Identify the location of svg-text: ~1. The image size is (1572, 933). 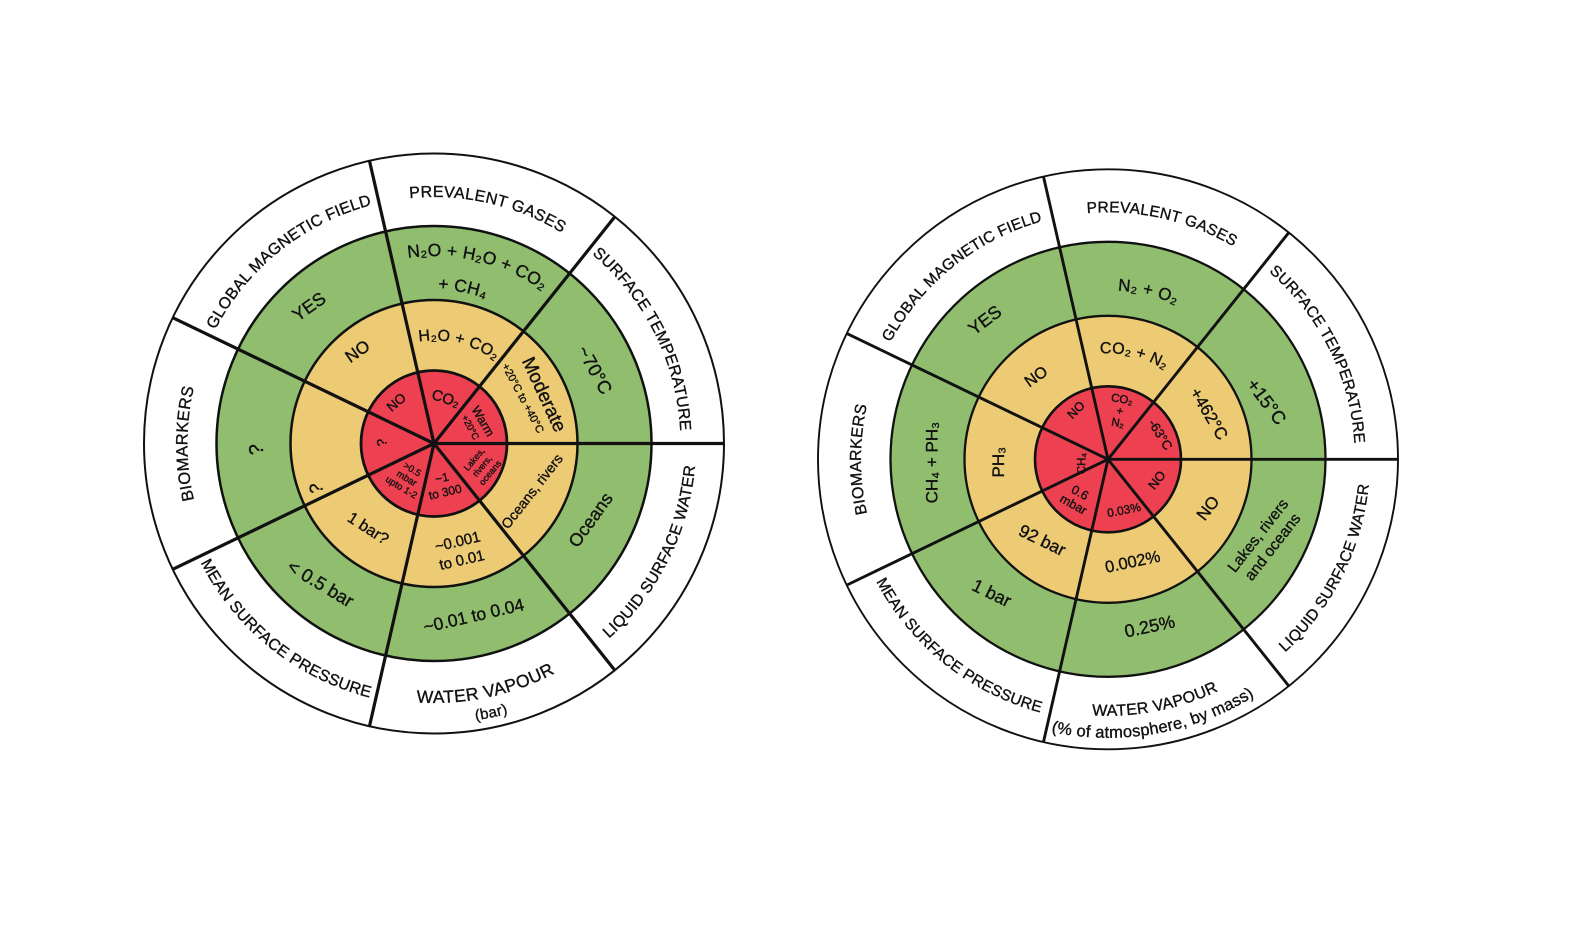
(442, 478).